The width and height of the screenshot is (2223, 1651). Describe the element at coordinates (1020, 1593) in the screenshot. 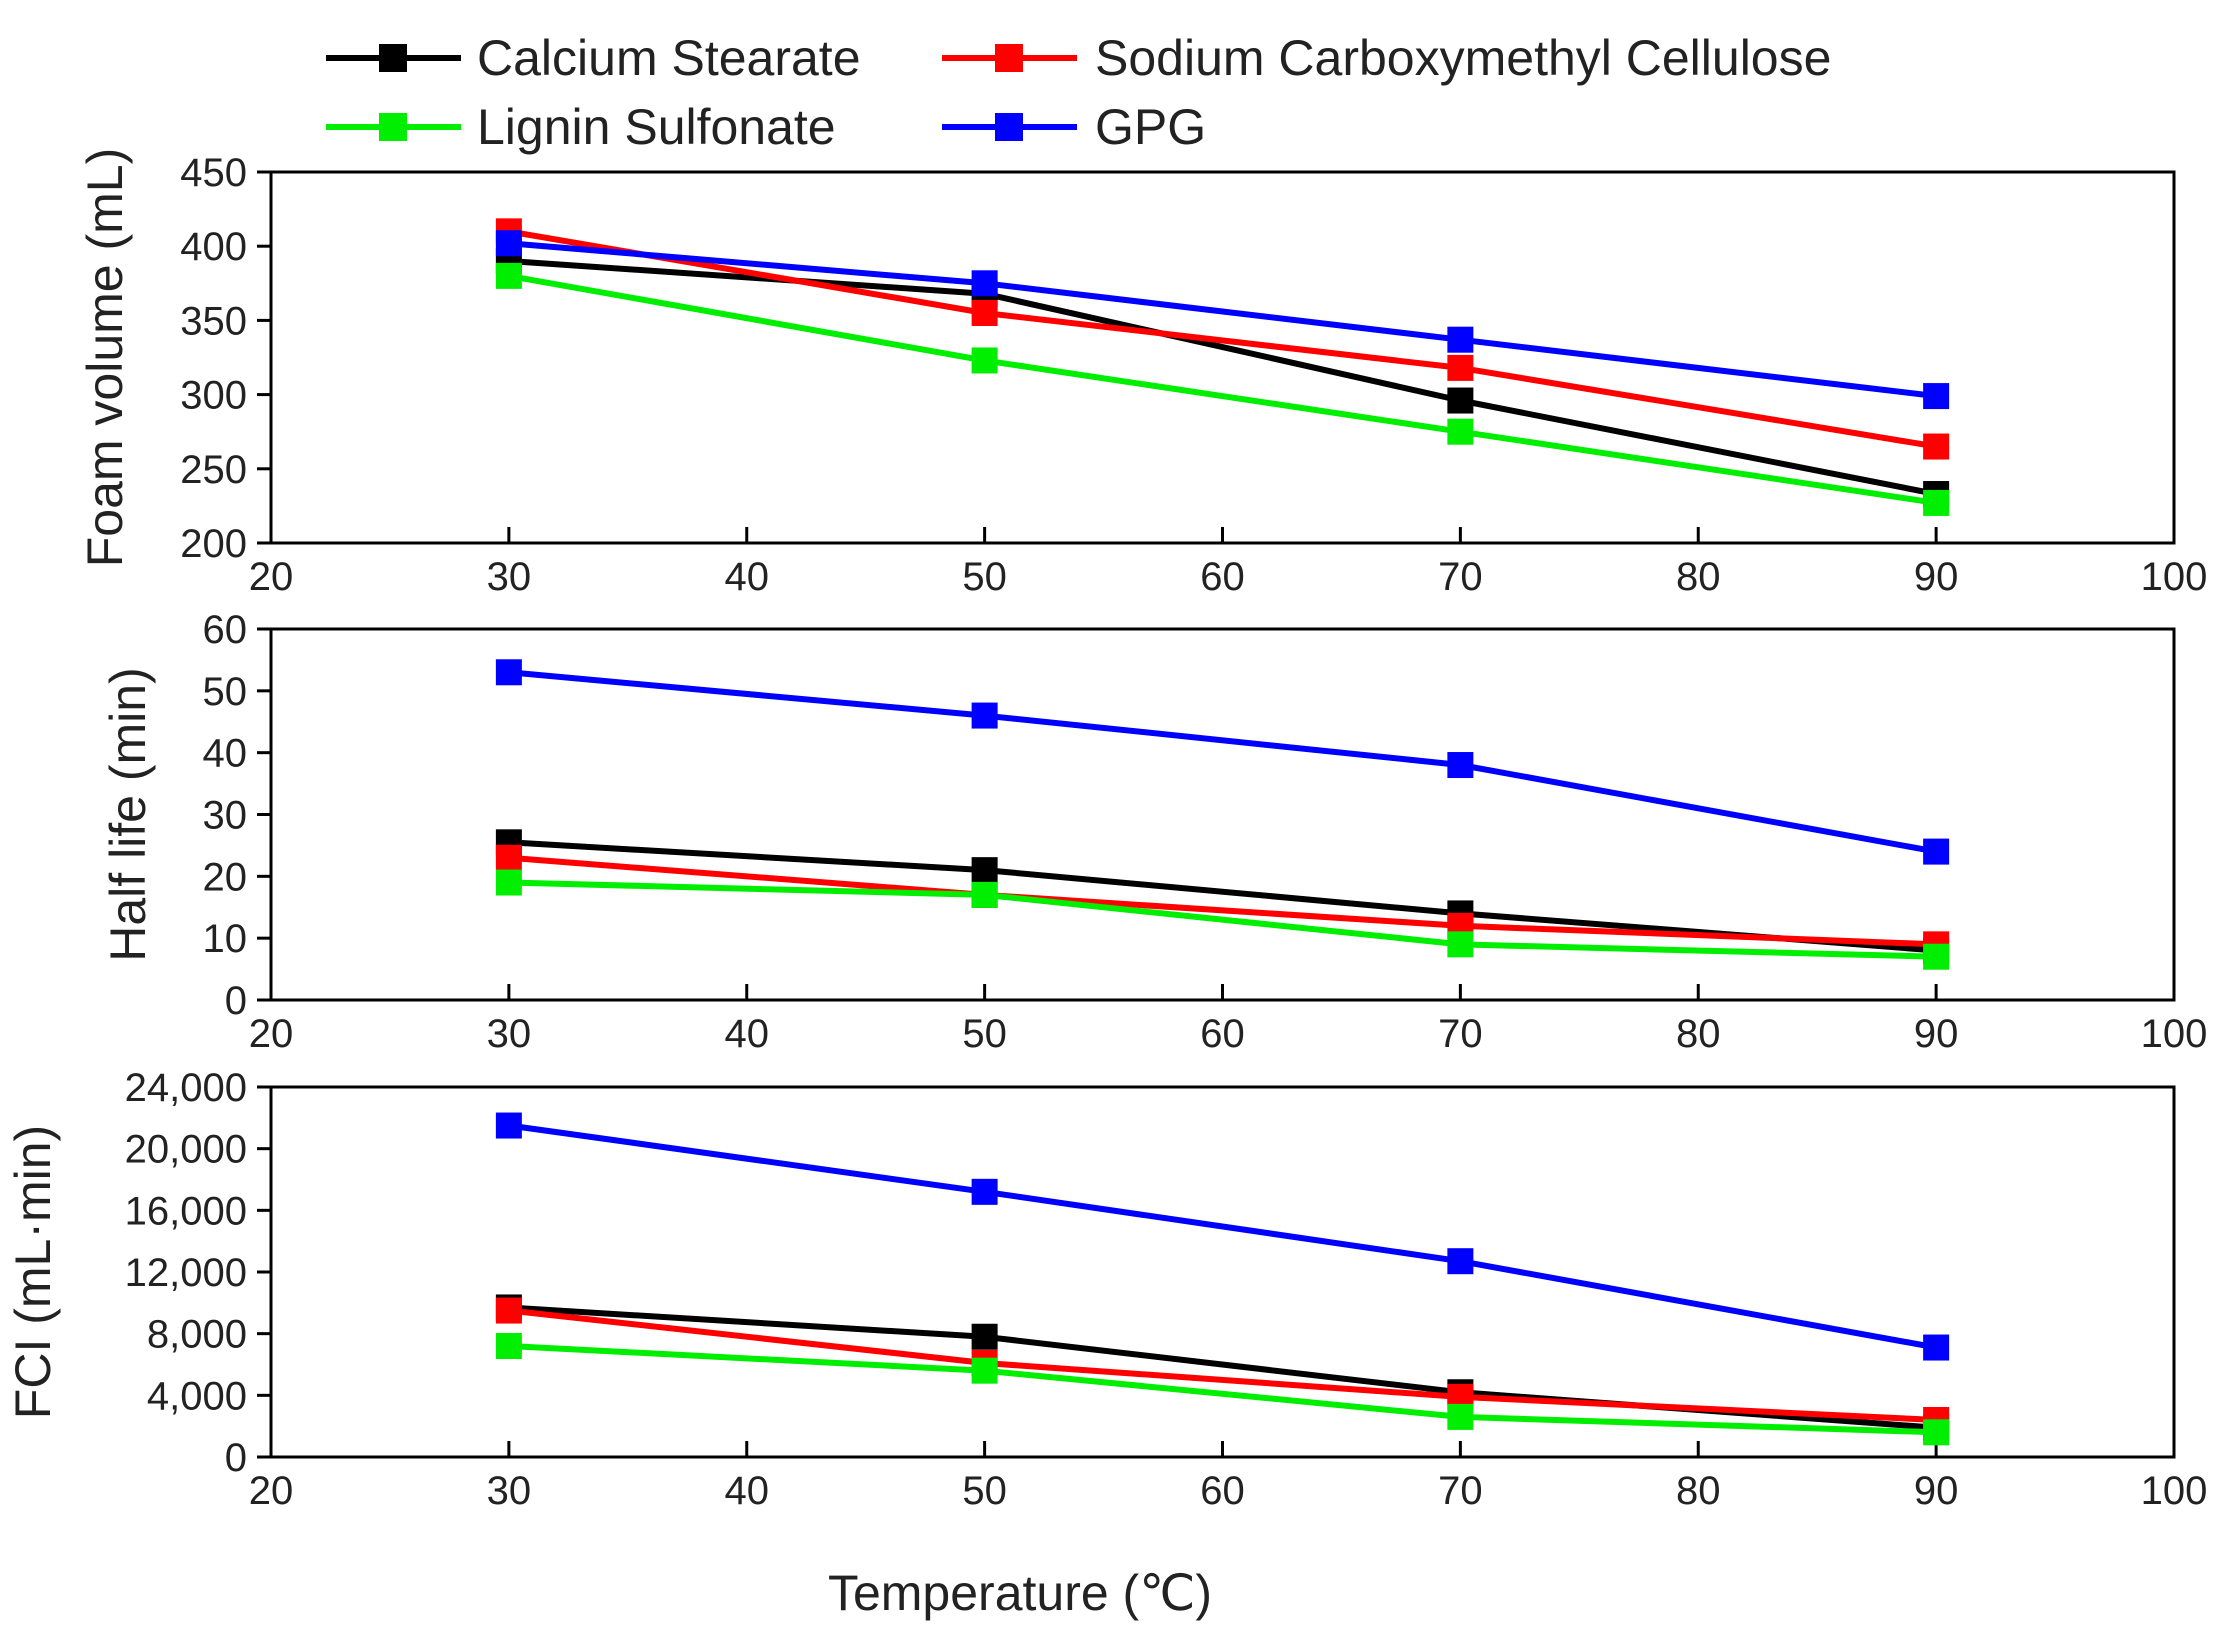

I see `x-axis-title: Temperature (℃)` at that location.